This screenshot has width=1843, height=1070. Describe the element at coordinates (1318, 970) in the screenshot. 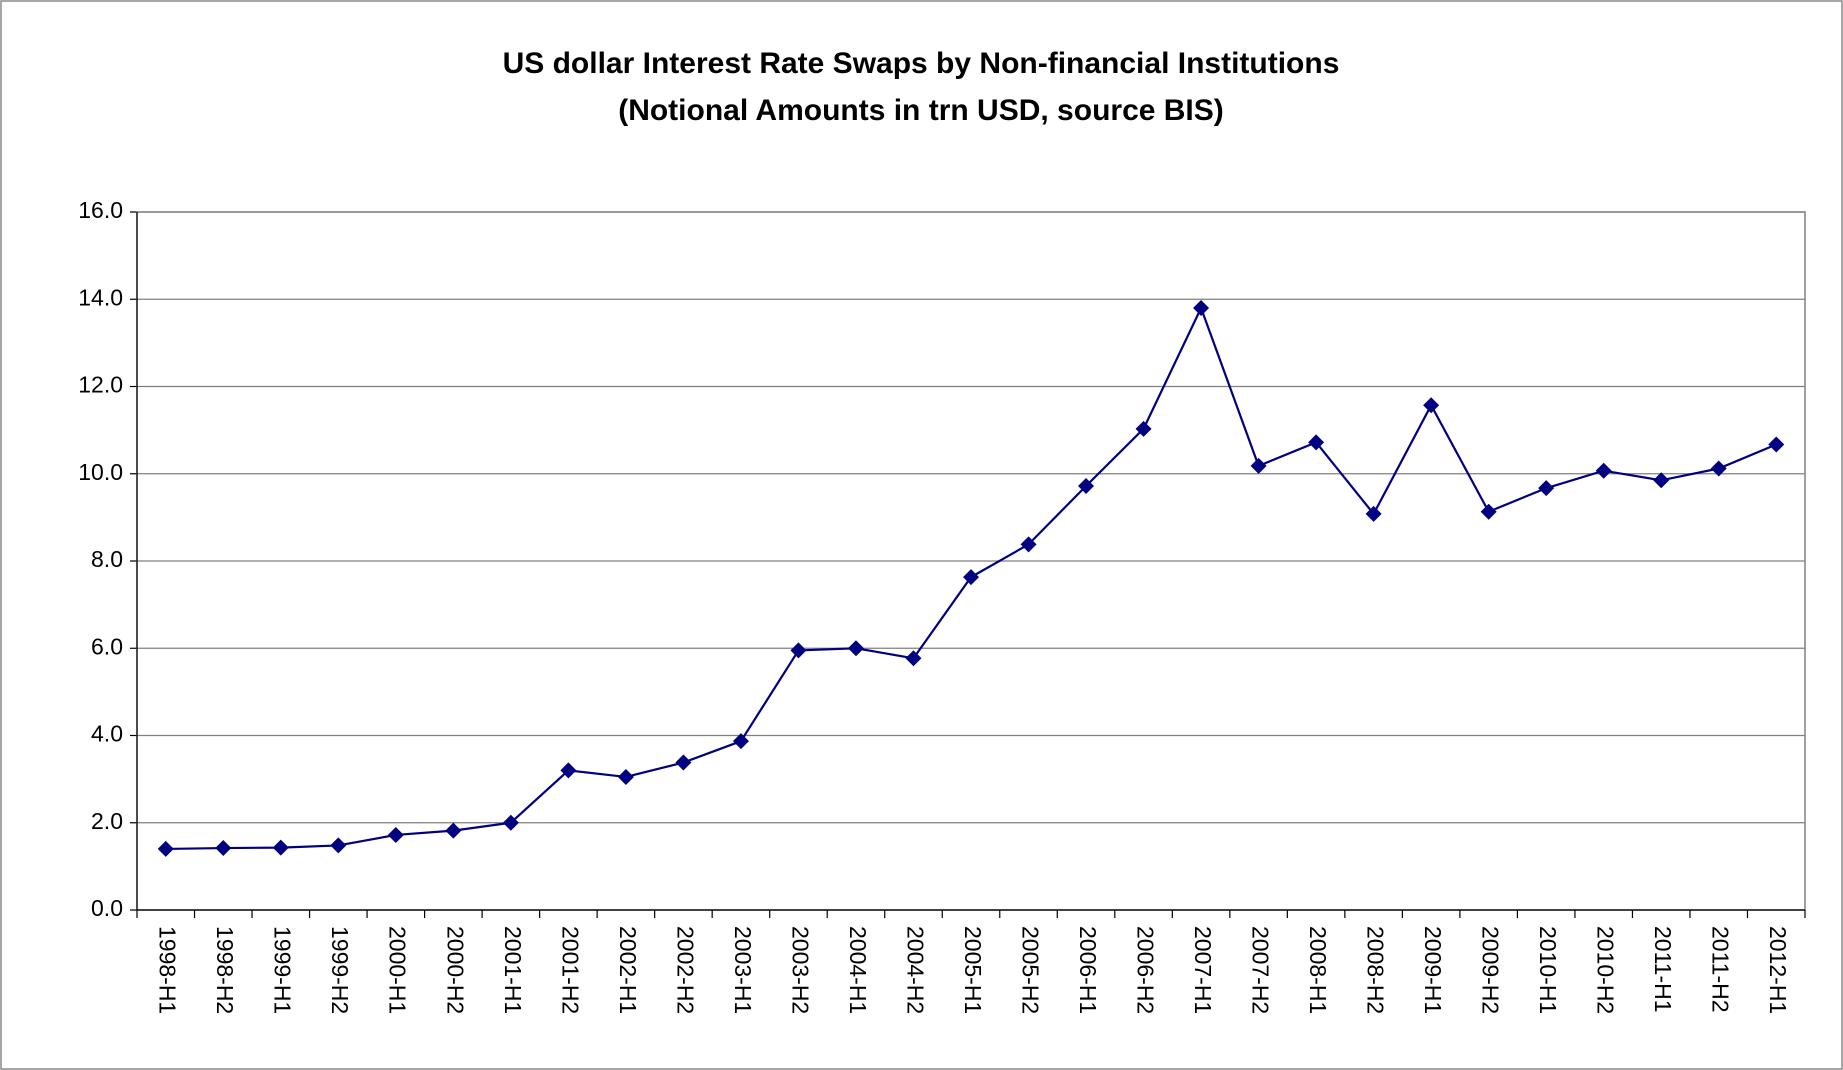

I see `x-tick-label: 2008-H1` at that location.